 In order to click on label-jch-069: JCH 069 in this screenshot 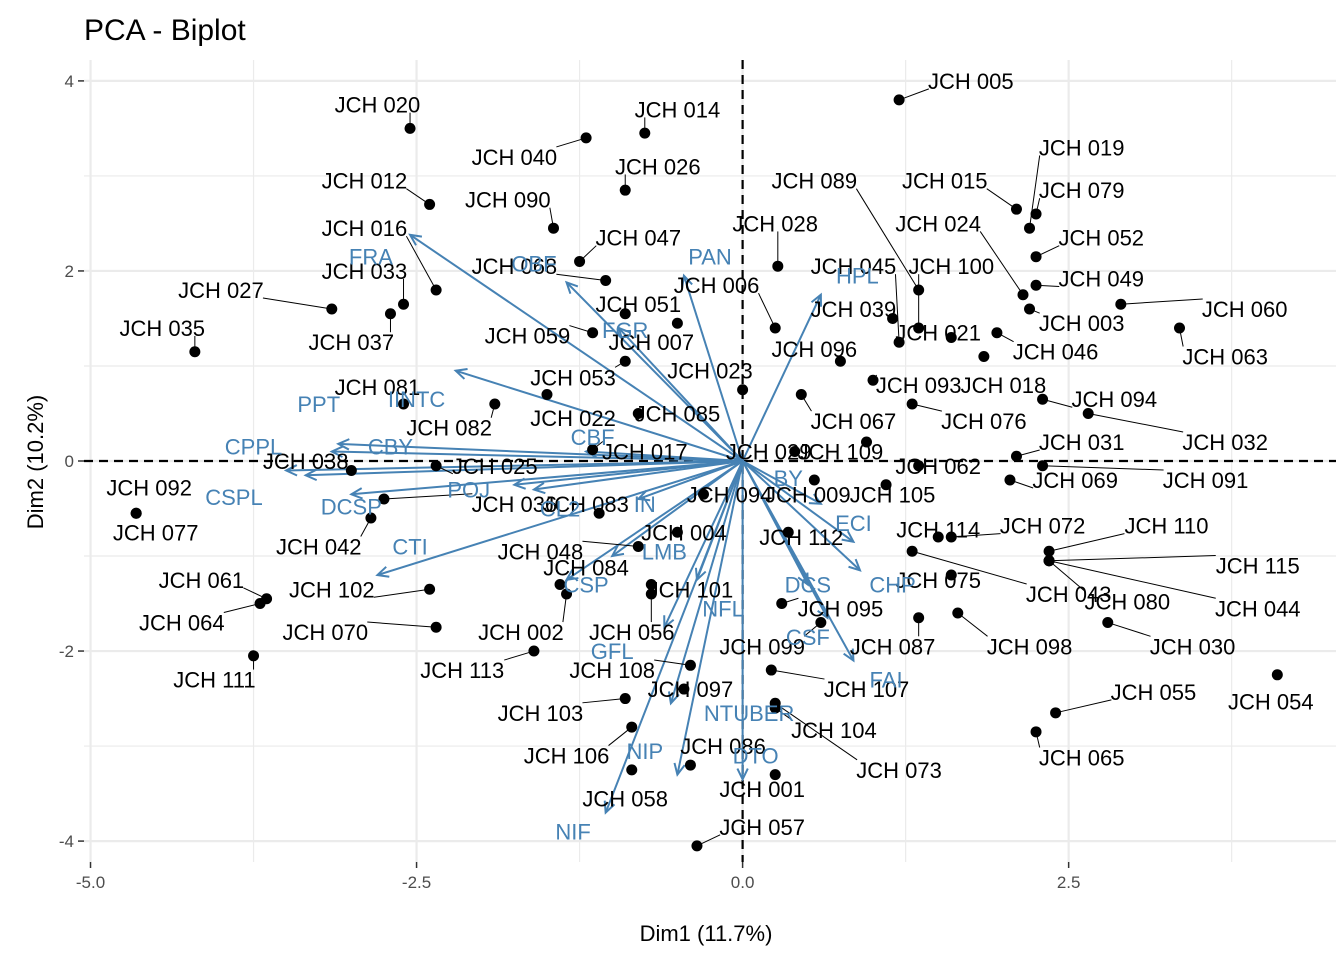, I will do `click(1075, 480)`.